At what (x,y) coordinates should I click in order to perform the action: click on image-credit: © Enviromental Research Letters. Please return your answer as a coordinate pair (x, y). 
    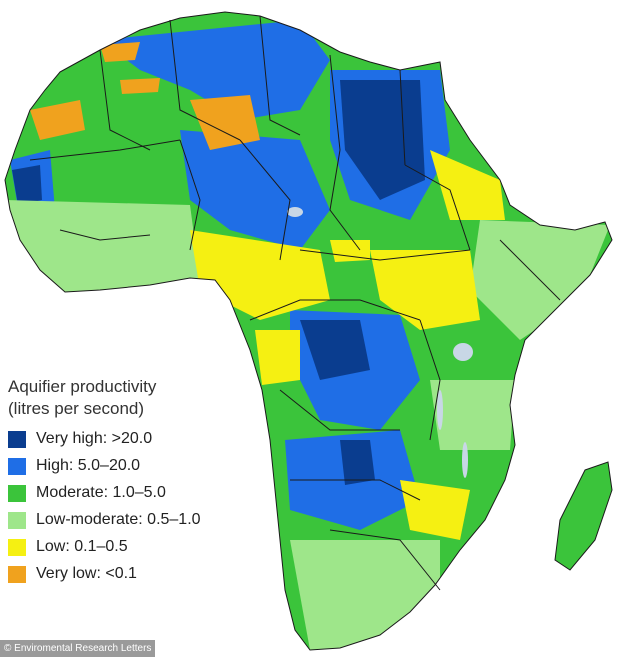
    Looking at the image, I should click on (78, 648).